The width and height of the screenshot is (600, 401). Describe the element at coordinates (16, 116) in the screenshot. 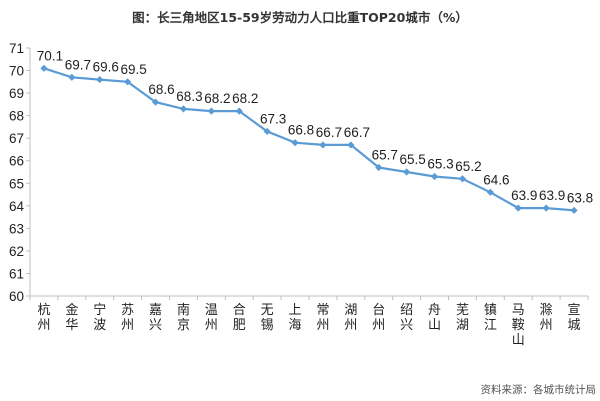

I see `y-tick-label: 68` at that location.